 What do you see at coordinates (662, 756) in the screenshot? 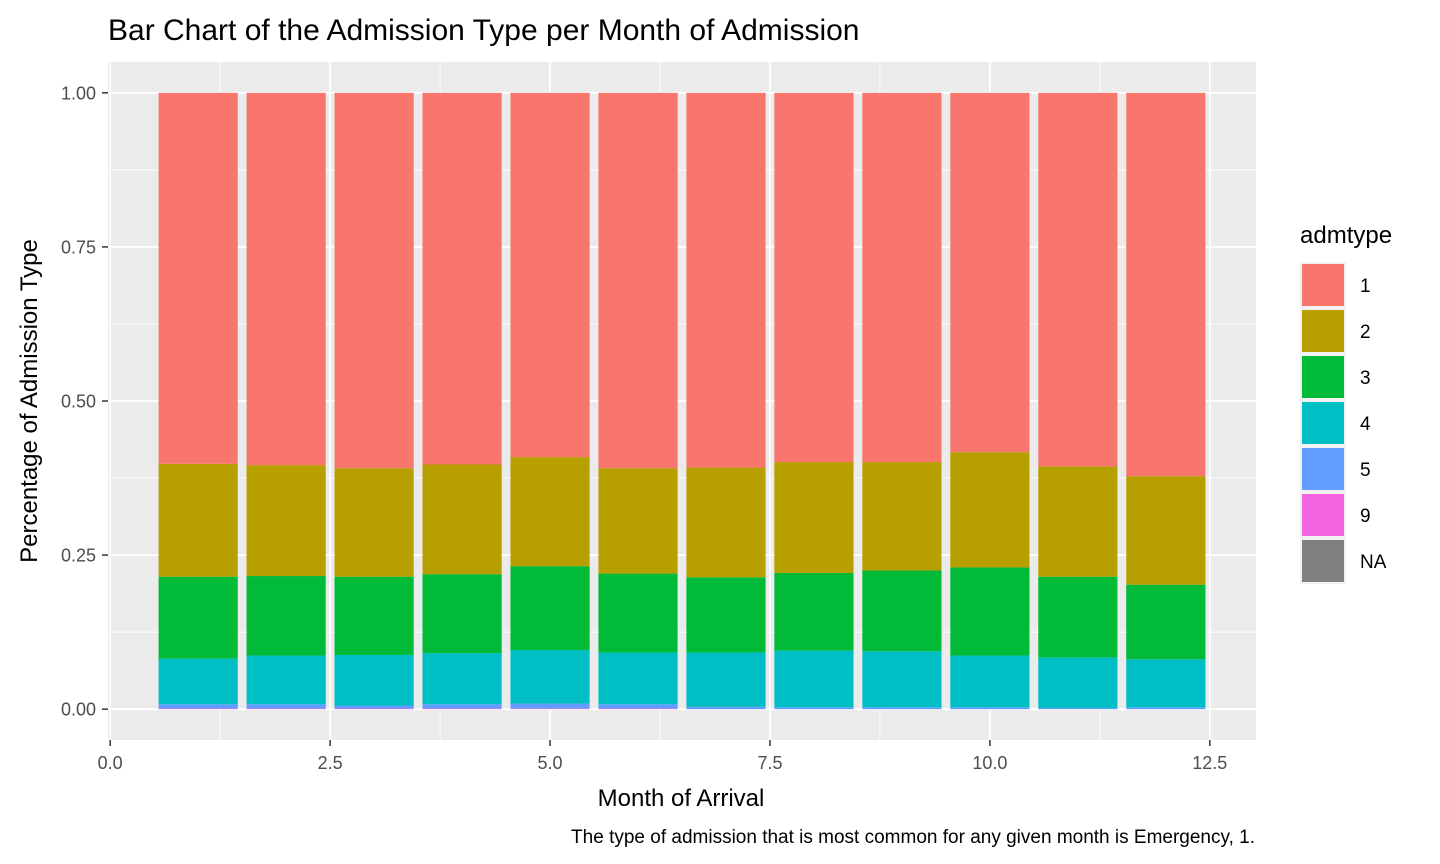
I see `x-axis: 0.0 2.5 5.0 7.5 10.0 12.5` at bounding box center [662, 756].